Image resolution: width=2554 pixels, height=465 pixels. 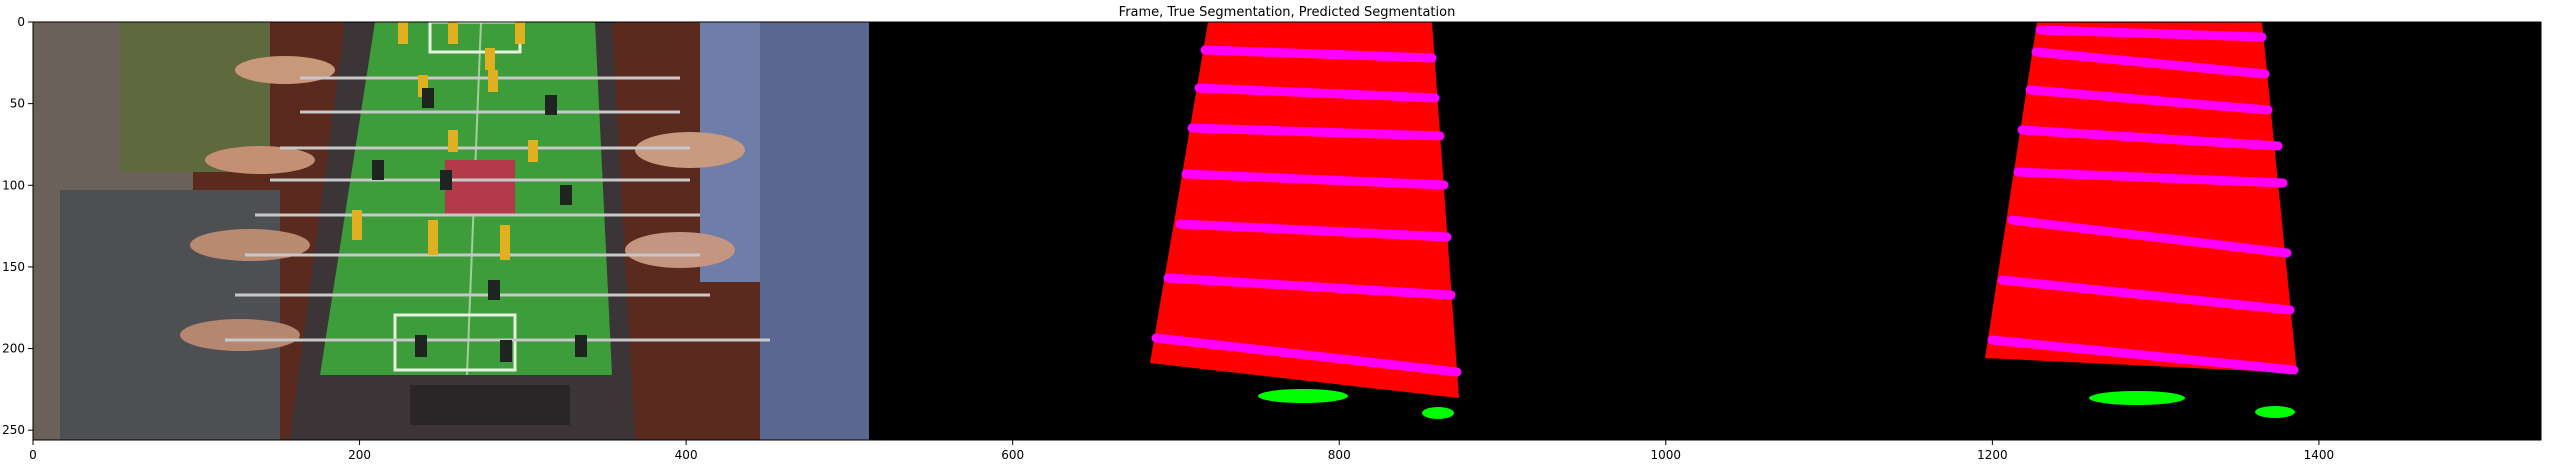 I want to click on x-tick-label: 0, so click(x=33, y=455).